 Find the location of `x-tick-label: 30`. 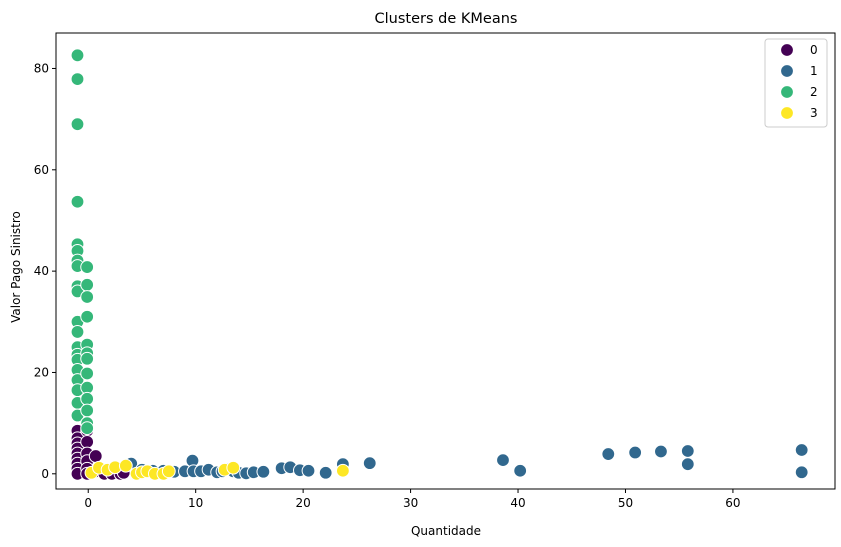

x-tick-label: 30 is located at coordinates (410, 503).